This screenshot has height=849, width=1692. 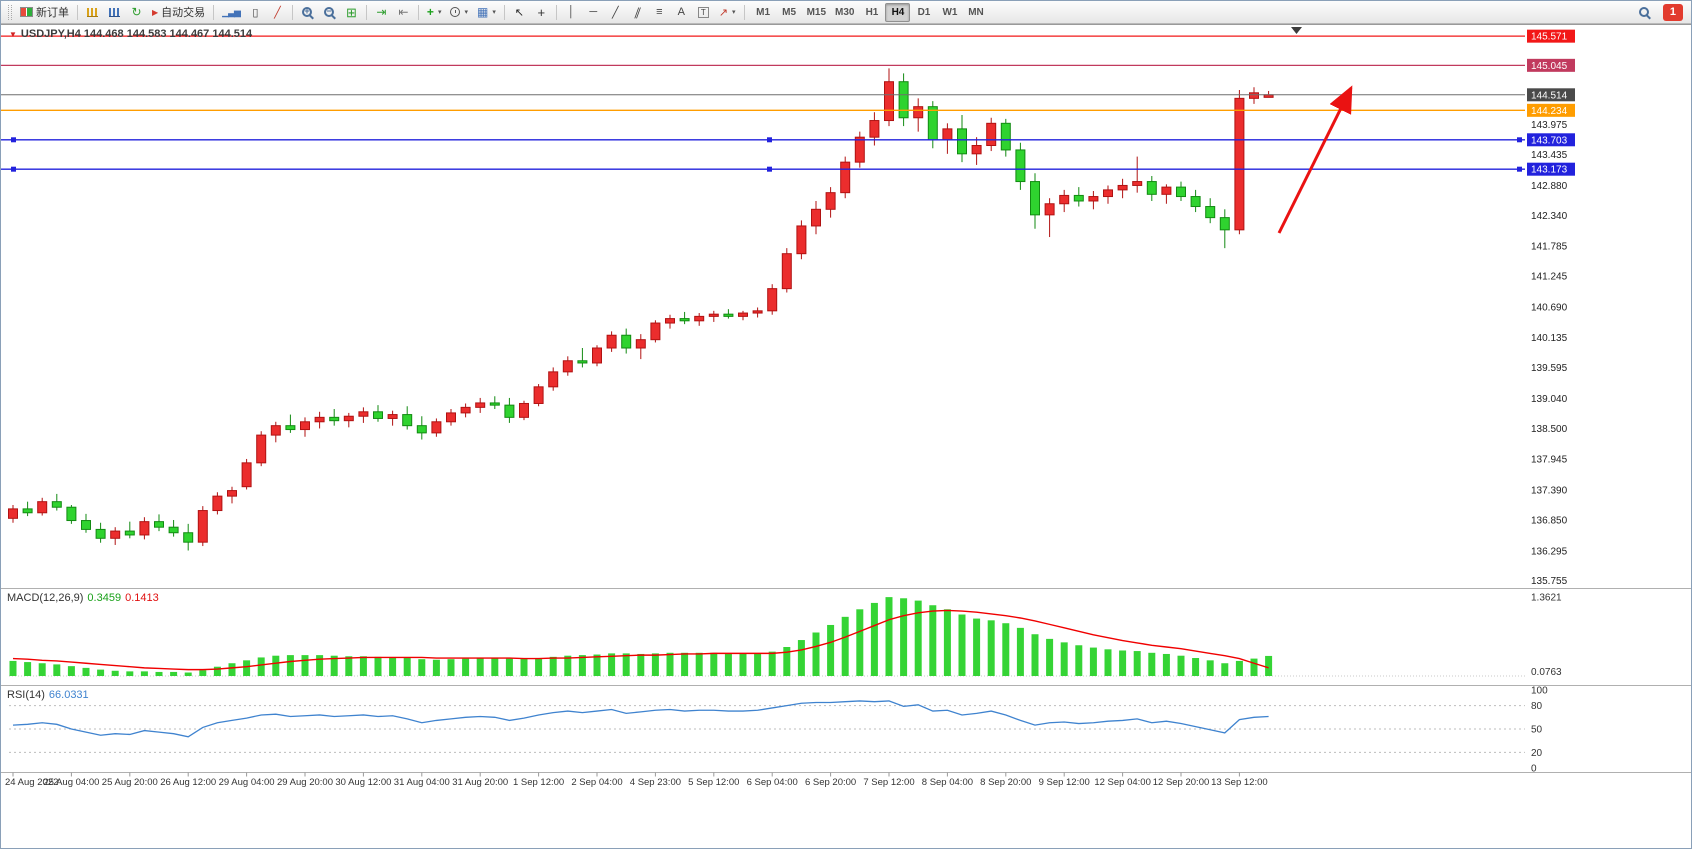 I want to click on zoom-in-button, so click(x=307, y=12).